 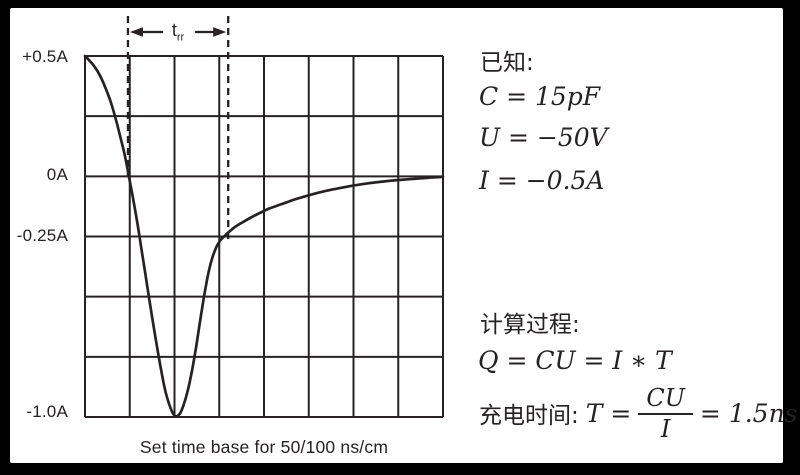 I want to click on calculation-heading: 计算过程:, so click(x=530, y=325).